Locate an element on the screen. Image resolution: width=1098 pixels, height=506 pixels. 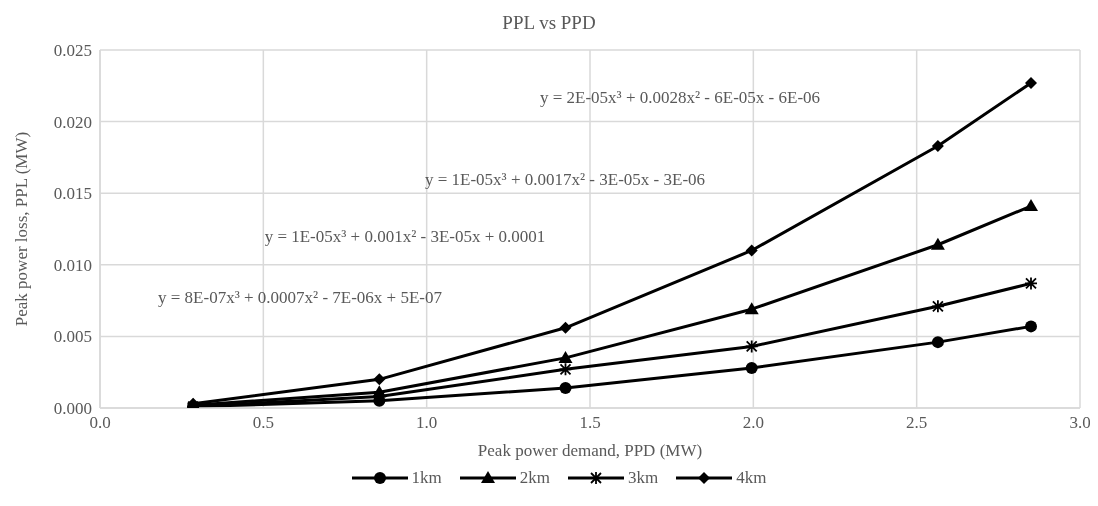
x-tick-label: 0.0 is located at coordinates (100, 423).